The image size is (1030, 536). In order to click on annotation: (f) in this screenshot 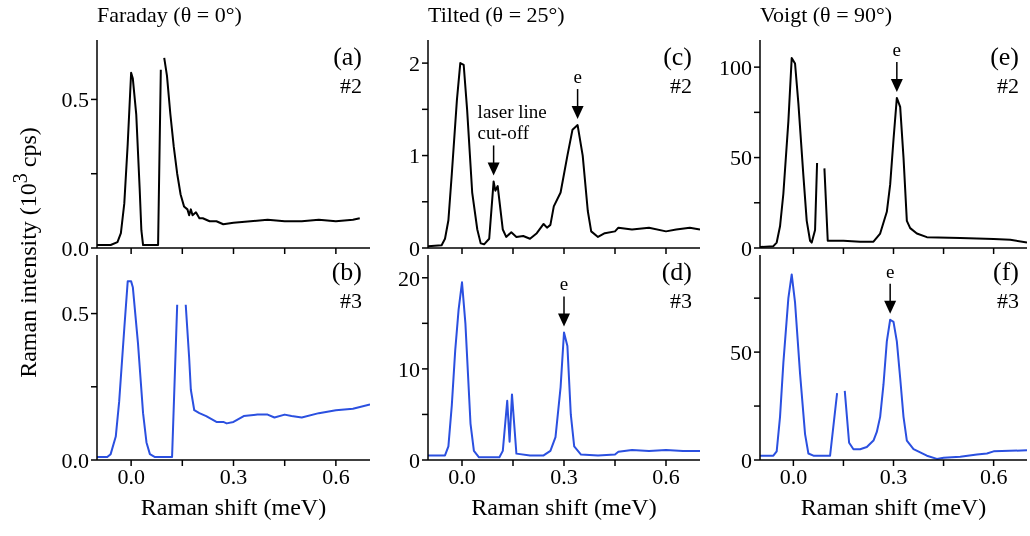, I will do `click(1006, 272)`.